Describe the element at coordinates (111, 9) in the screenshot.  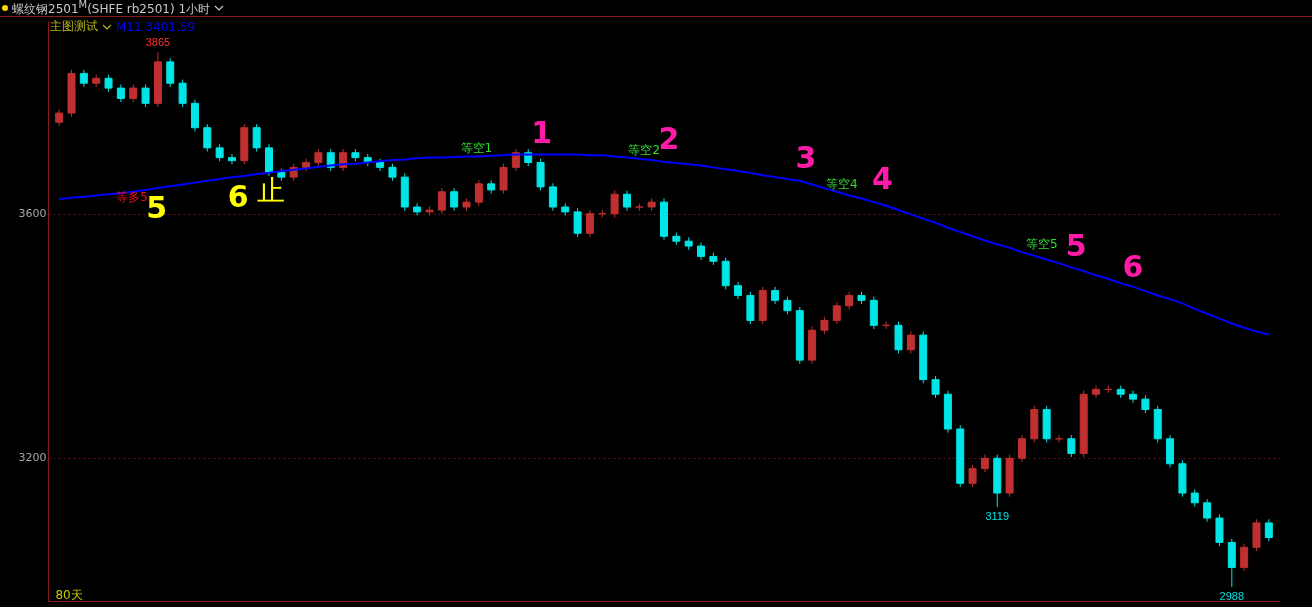
I see `chart-title: 螺纹钢2501$^{M}$(SHFE rb2501) 1小时` at that location.